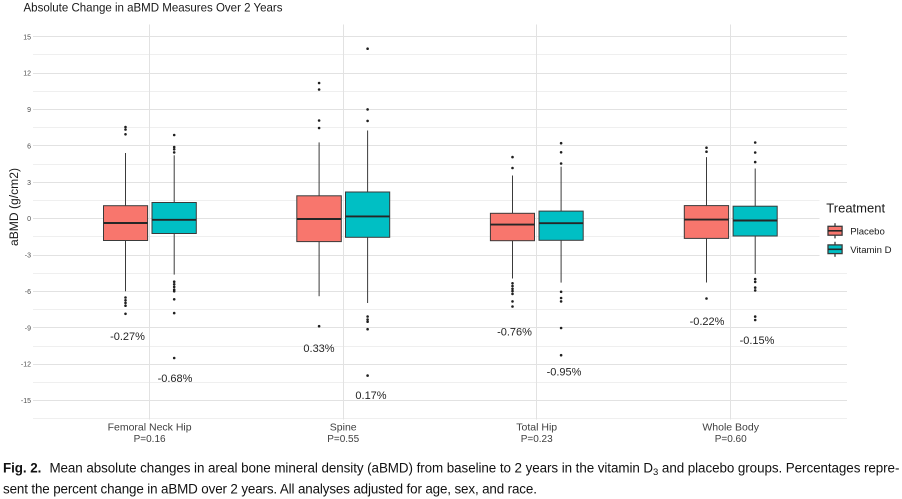 Image resolution: width=902 pixels, height=499 pixels. Describe the element at coordinates (29, 146) in the screenshot. I see `svg-text: 6` at that location.